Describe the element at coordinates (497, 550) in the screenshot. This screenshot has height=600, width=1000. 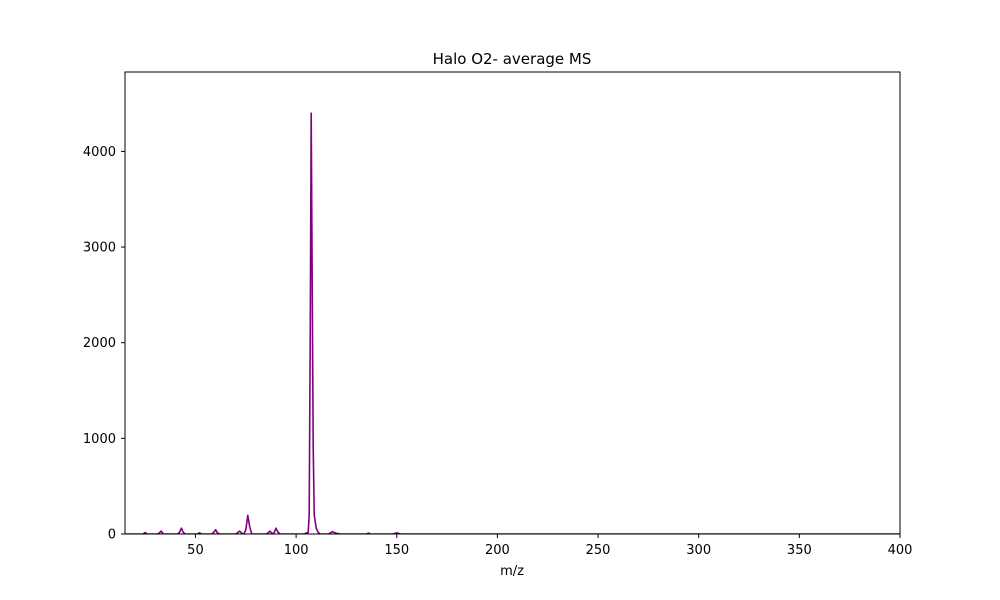
I see `x-tick-label: 200` at that location.